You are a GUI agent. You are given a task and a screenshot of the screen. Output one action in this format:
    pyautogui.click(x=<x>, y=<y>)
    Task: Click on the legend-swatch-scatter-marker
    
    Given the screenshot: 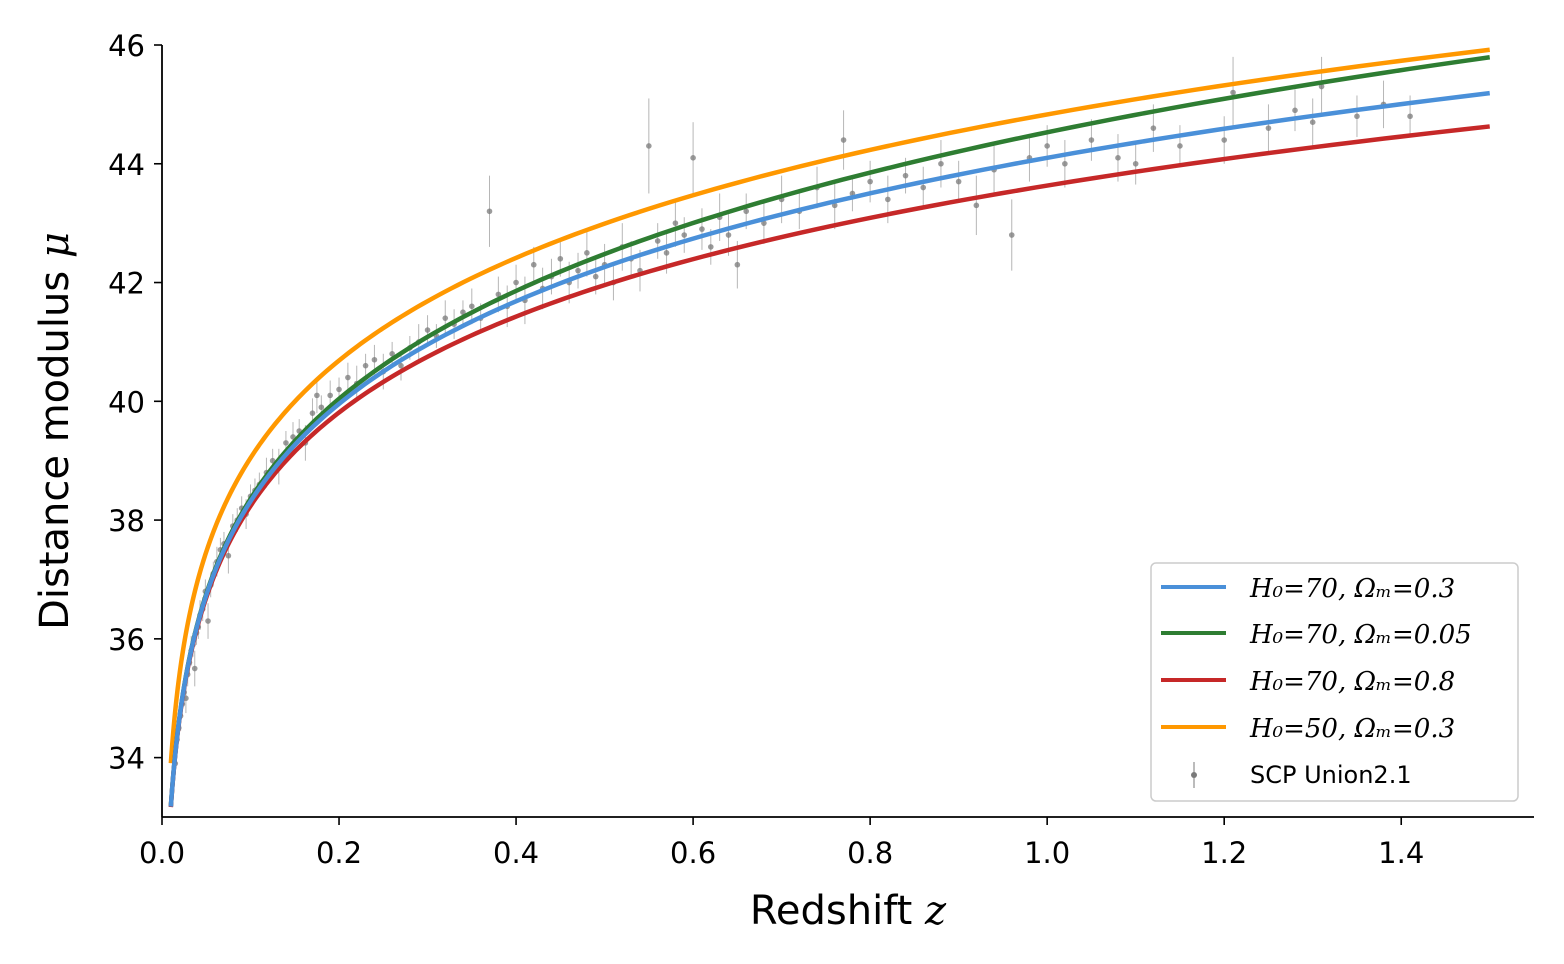 What is the action you would take?
    pyautogui.click(x=1194, y=775)
    